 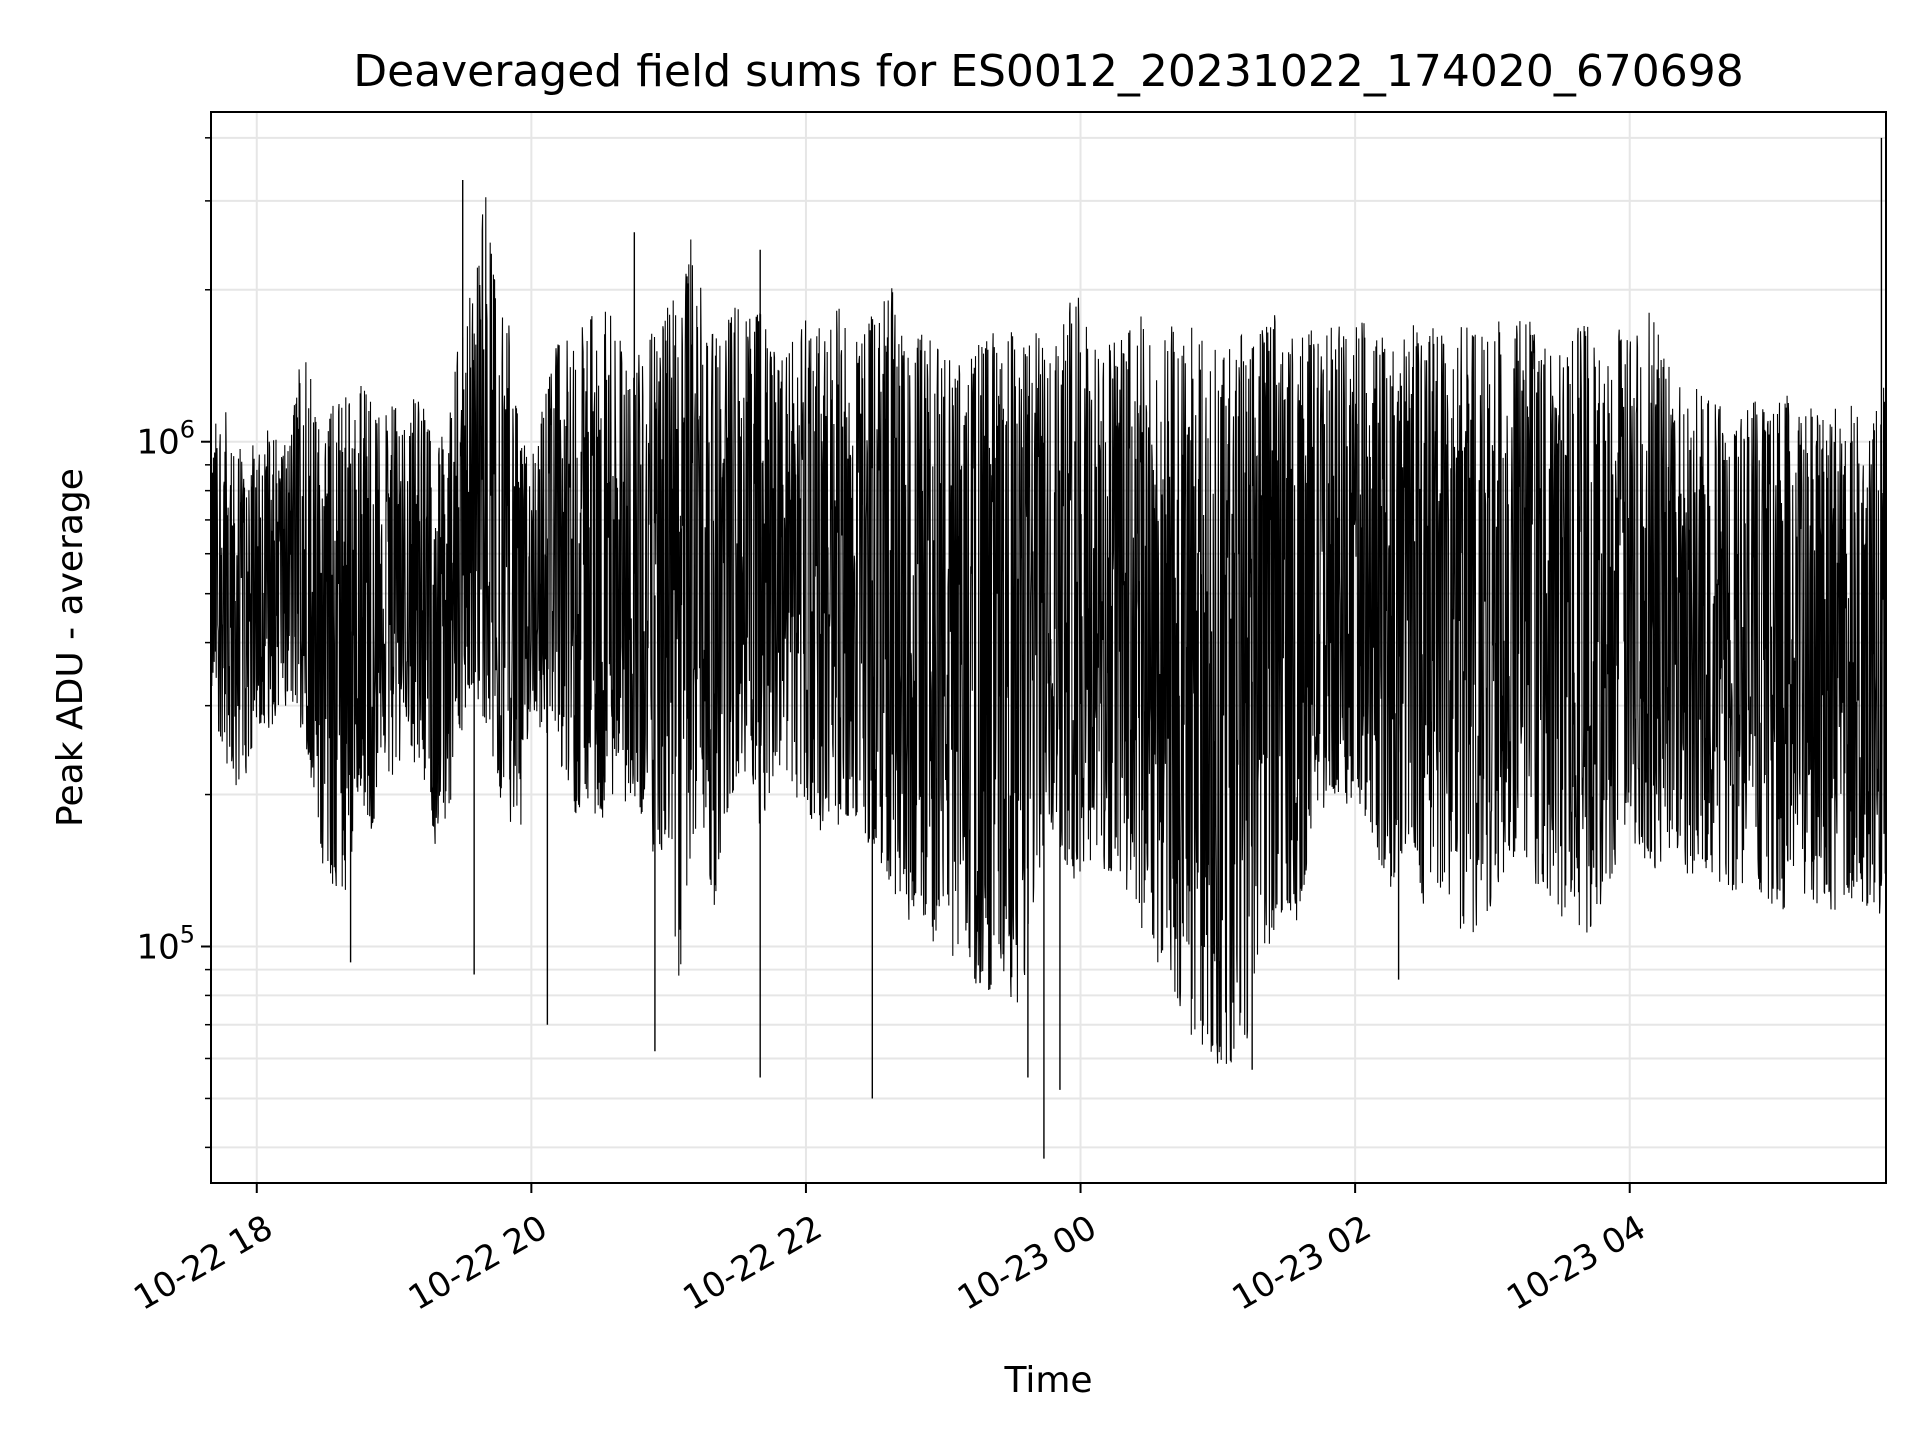 What do you see at coordinates (70, 647) in the screenshot?
I see `y-axis-label: Peak ADU - average` at bounding box center [70, 647].